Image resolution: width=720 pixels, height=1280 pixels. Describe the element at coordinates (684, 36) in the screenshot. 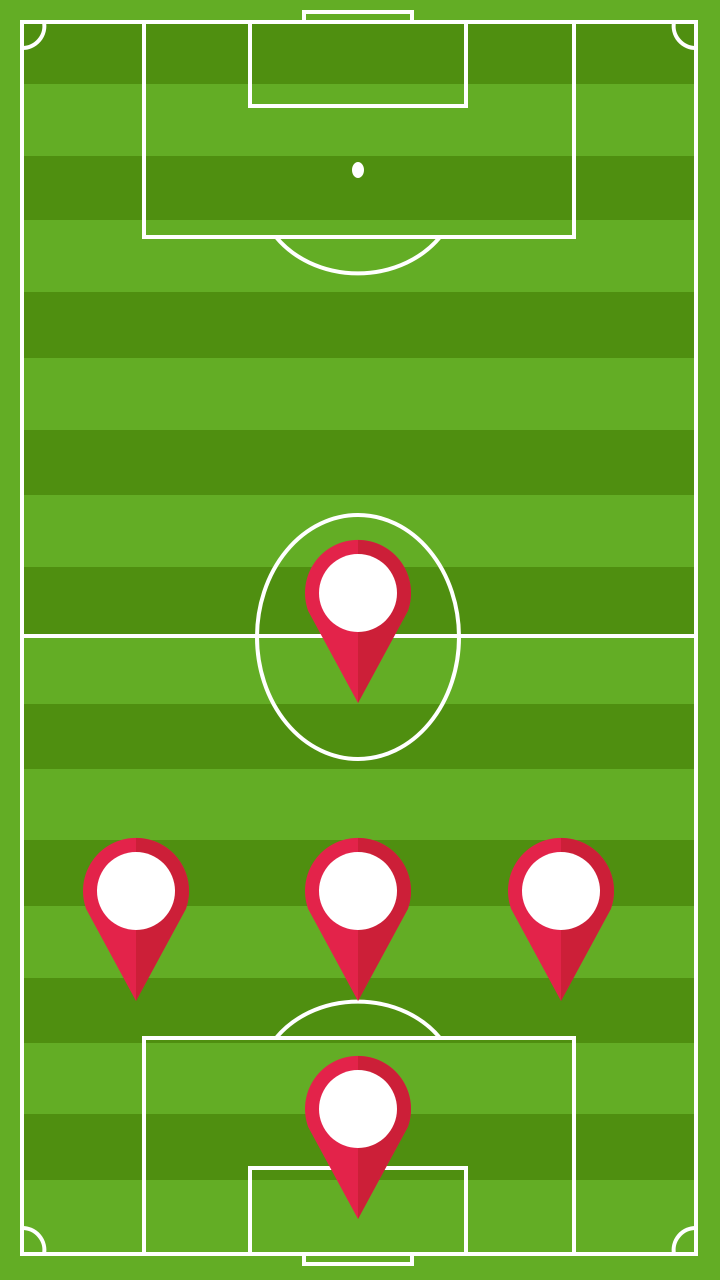

I see `corner-arc-top-right` at that location.